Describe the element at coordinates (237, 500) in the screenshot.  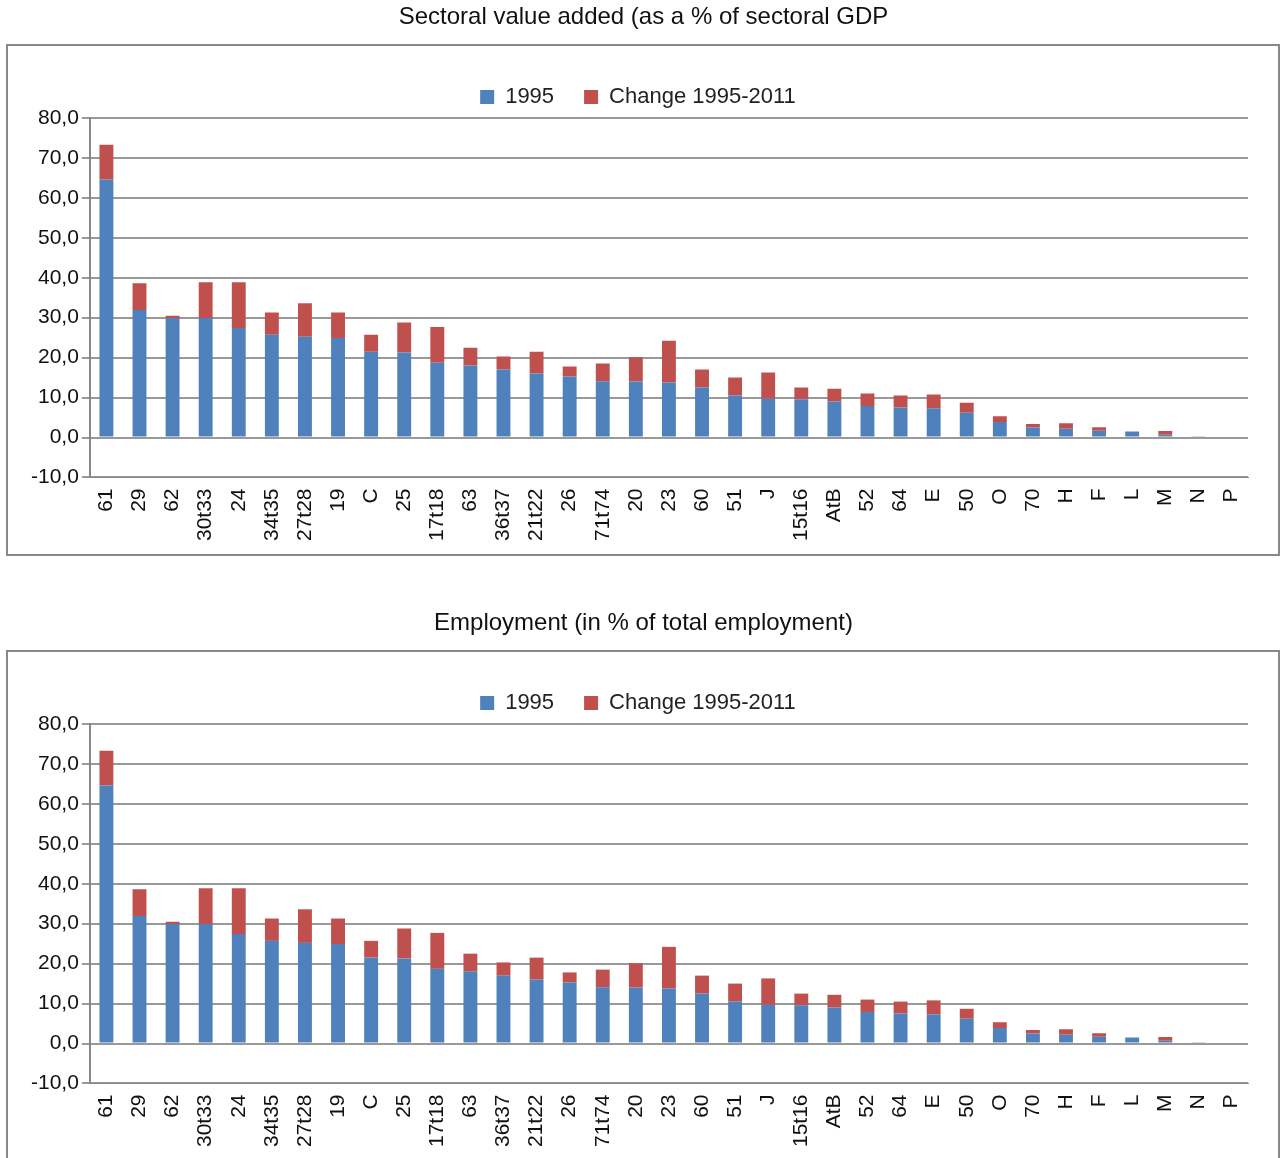
I see `x-tick-label: 24` at that location.